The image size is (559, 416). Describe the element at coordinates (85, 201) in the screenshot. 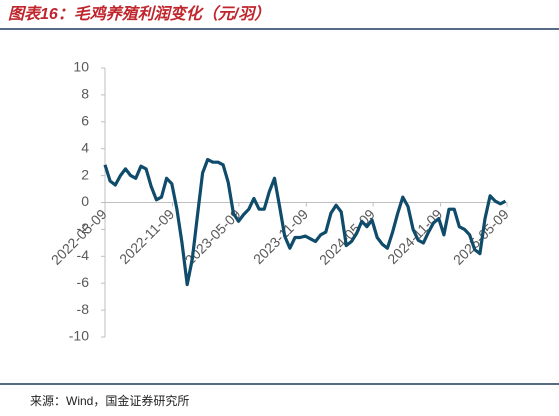

I see `y-tick-label: 0` at that location.